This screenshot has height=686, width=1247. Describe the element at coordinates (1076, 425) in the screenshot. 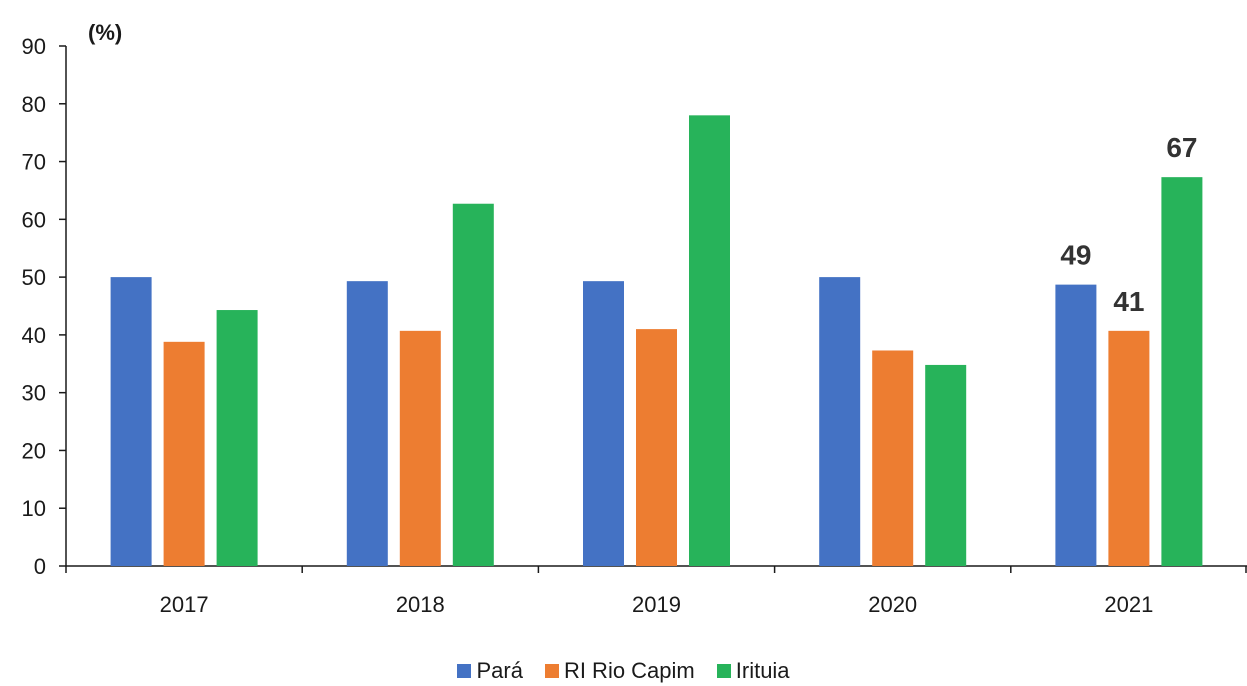

I see `bar-2021-par-` at that location.